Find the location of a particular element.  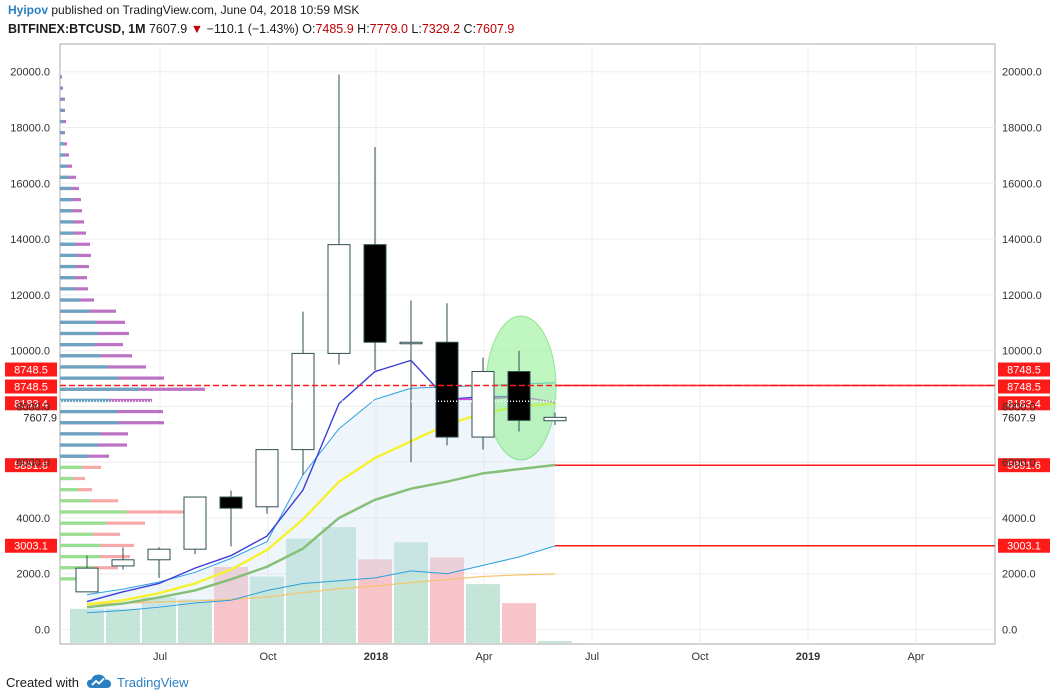

open-value: 7485.9 is located at coordinates (334, 29).